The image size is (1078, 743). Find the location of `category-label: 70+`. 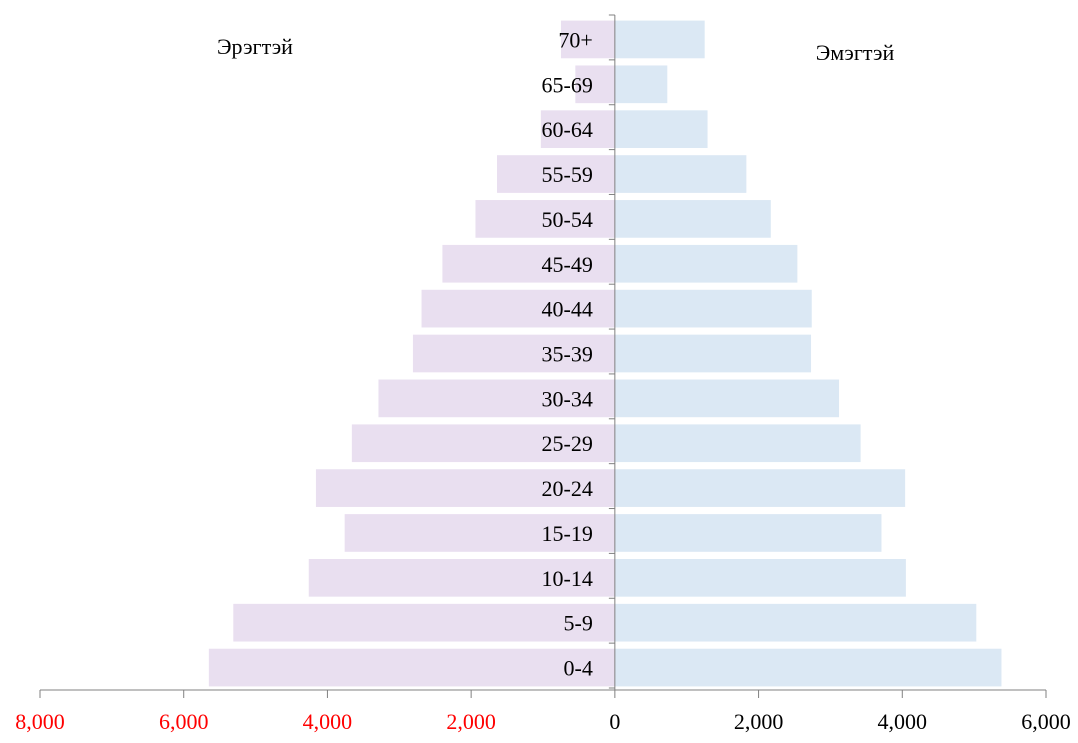

category-label: 70+ is located at coordinates (575, 39).